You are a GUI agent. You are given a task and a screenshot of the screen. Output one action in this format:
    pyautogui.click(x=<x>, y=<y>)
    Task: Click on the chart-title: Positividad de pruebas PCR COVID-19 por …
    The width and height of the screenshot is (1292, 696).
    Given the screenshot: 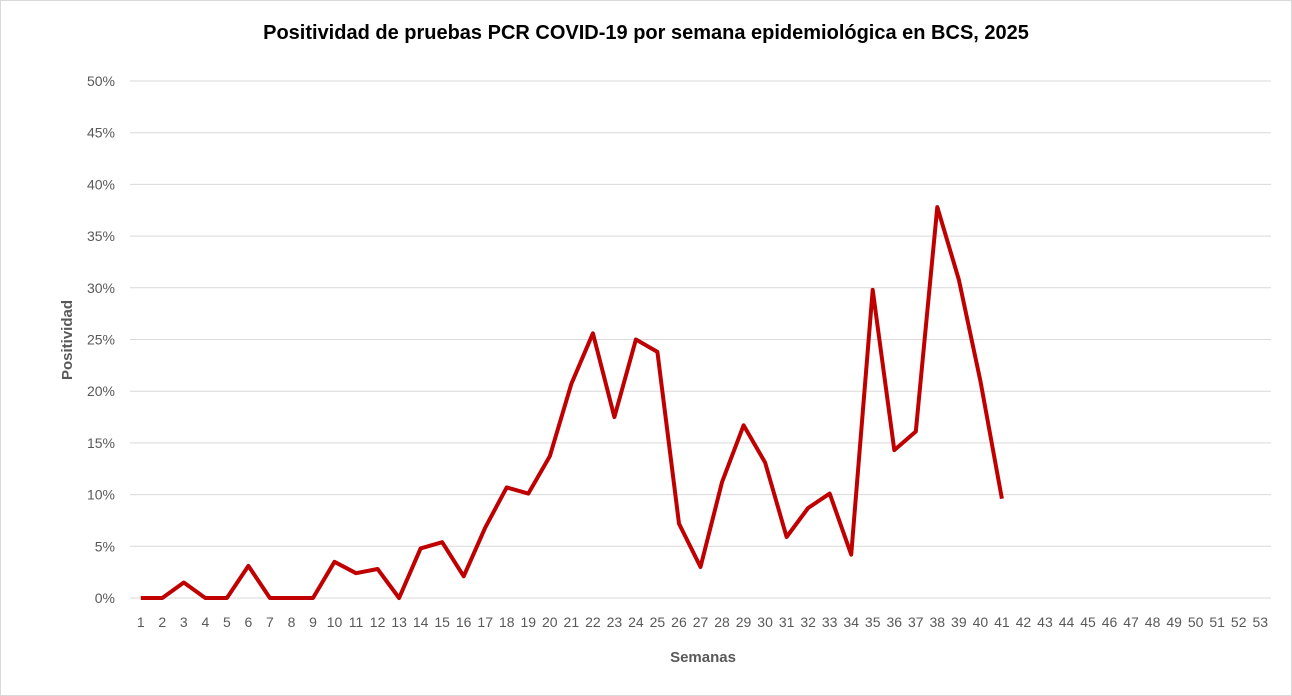 What is the action you would take?
    pyautogui.click(x=646, y=33)
    